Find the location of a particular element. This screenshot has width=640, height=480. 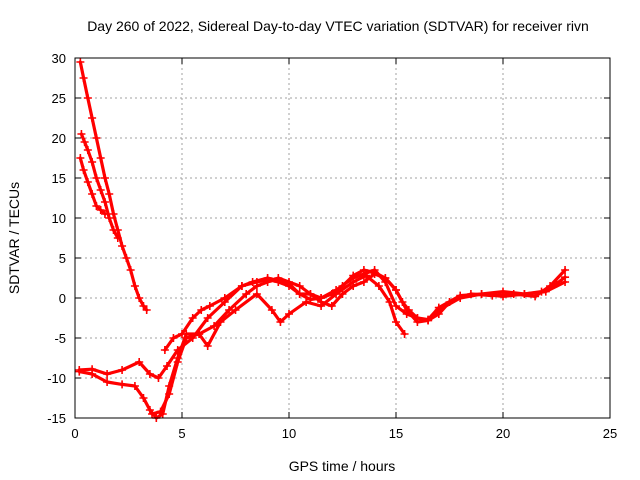

series-steep-descent-a is located at coordinates (113, 186).